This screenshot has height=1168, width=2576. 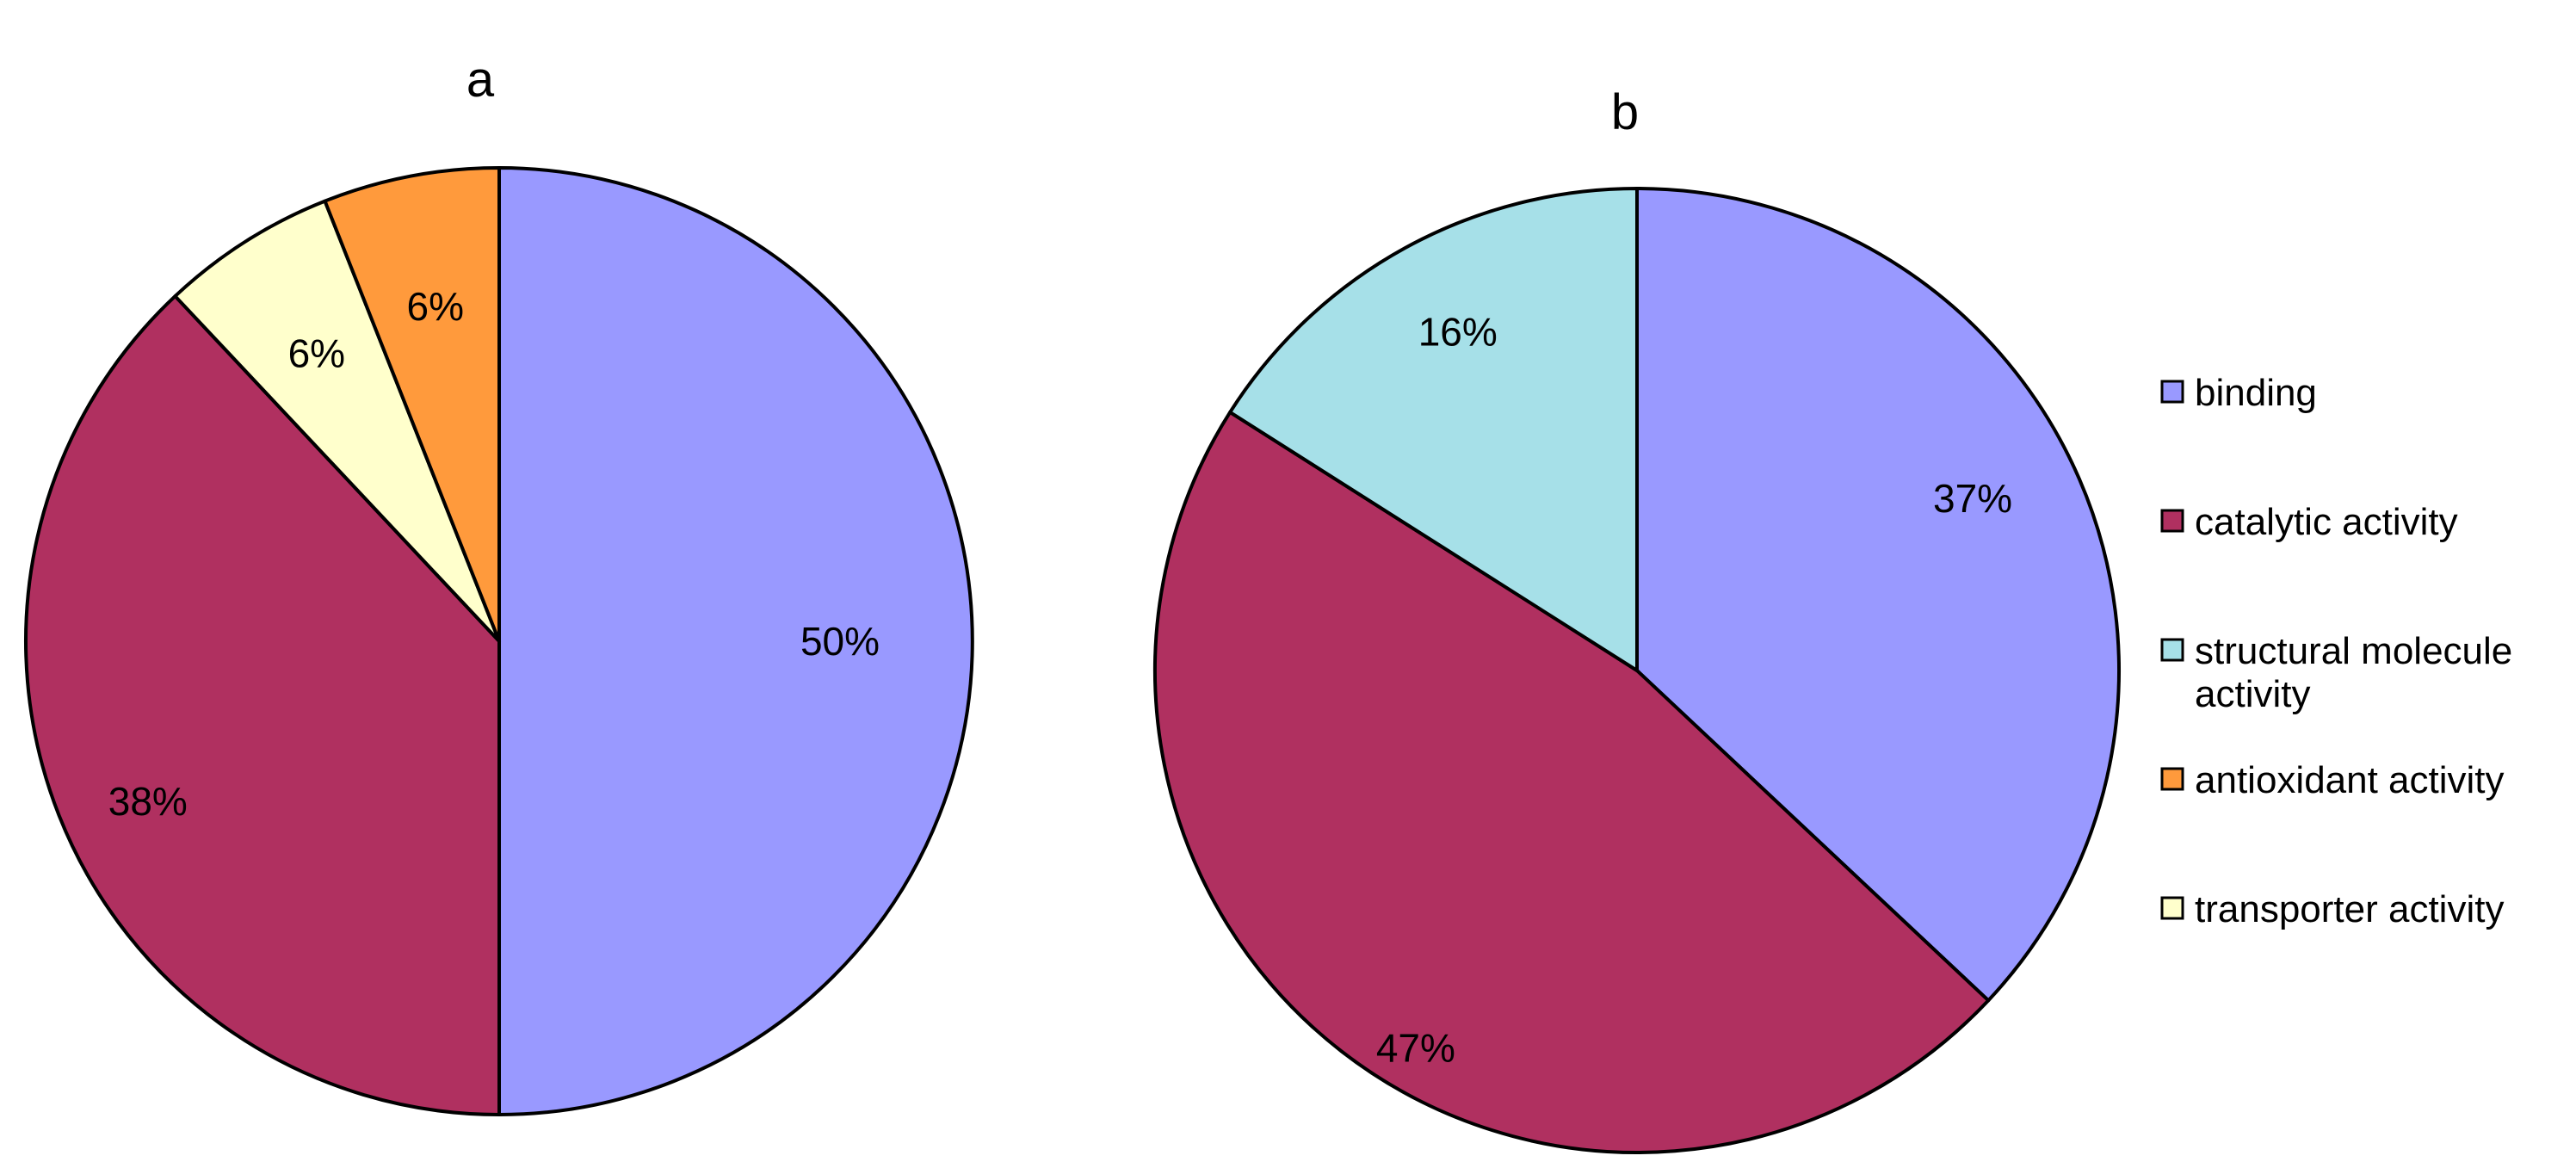 What do you see at coordinates (1433, 429) in the screenshot?
I see `pie-b-slice-structural-molecule-activity` at bounding box center [1433, 429].